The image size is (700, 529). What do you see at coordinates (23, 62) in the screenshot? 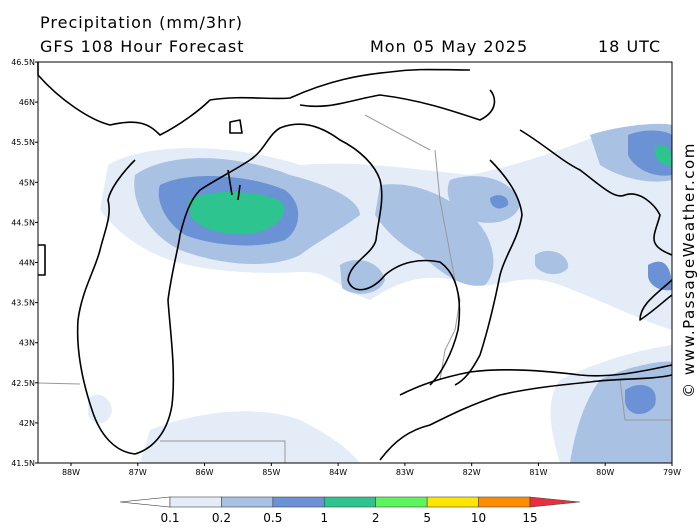
I see `latitude-label: 46.5N` at bounding box center [23, 62].